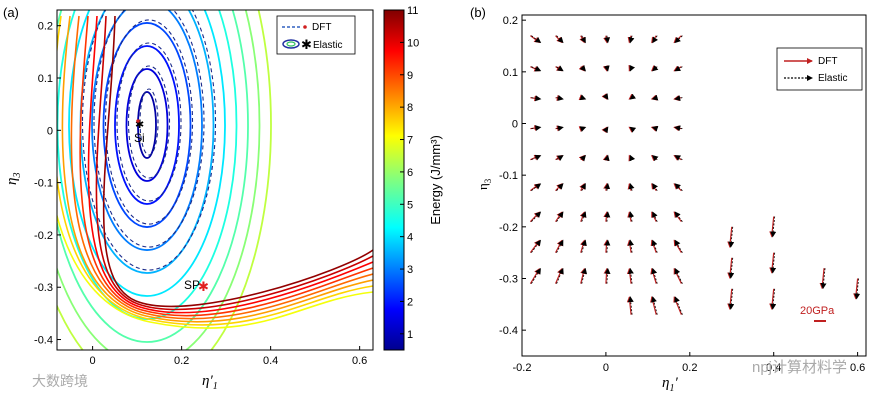 The width and height of the screenshot is (896, 405). I want to click on tick-label-b-y-4: -0.2, so click(508, 228).